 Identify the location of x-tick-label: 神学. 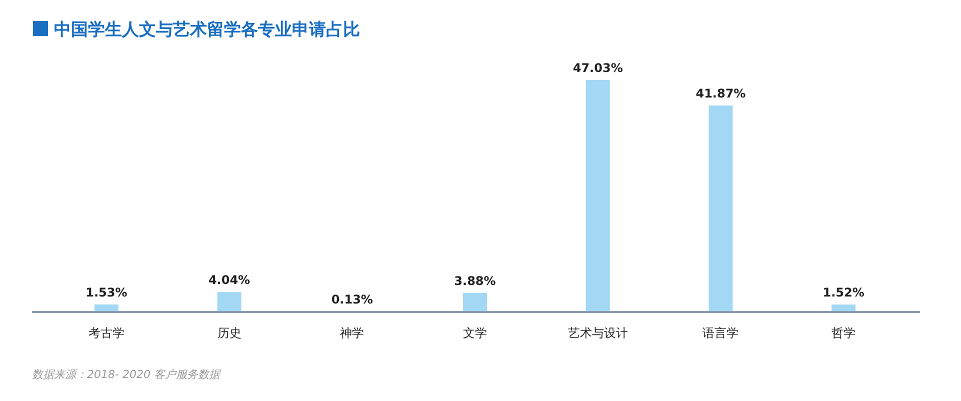
(352, 333).